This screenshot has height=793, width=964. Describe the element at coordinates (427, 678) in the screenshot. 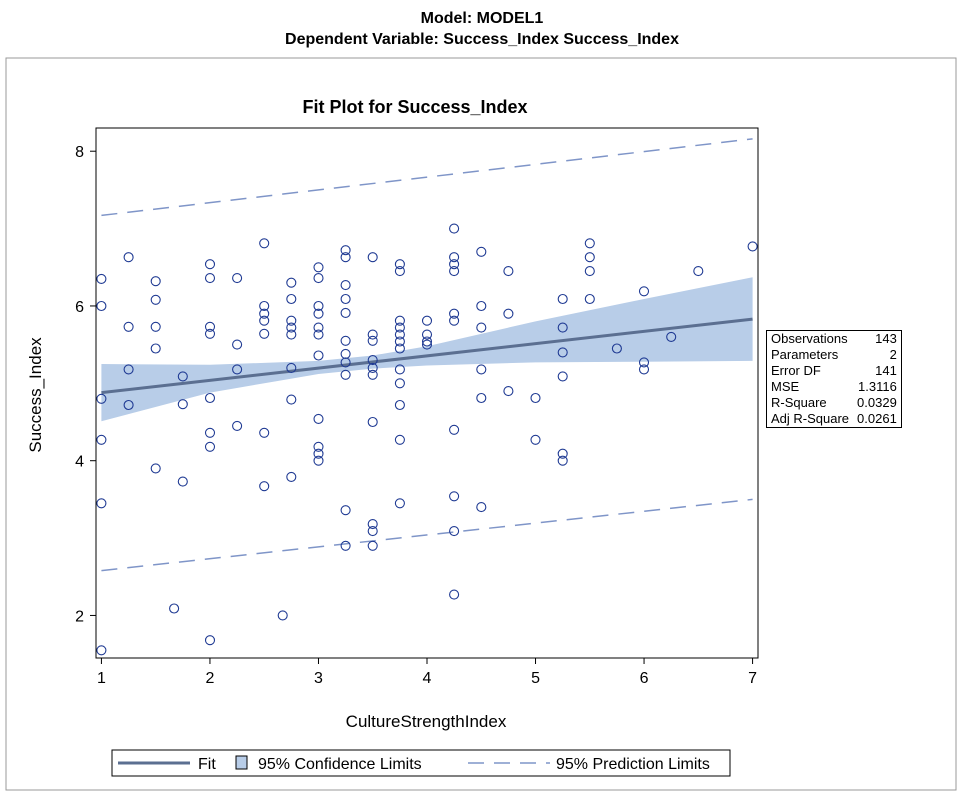

I see `x-tick-label: 4` at that location.